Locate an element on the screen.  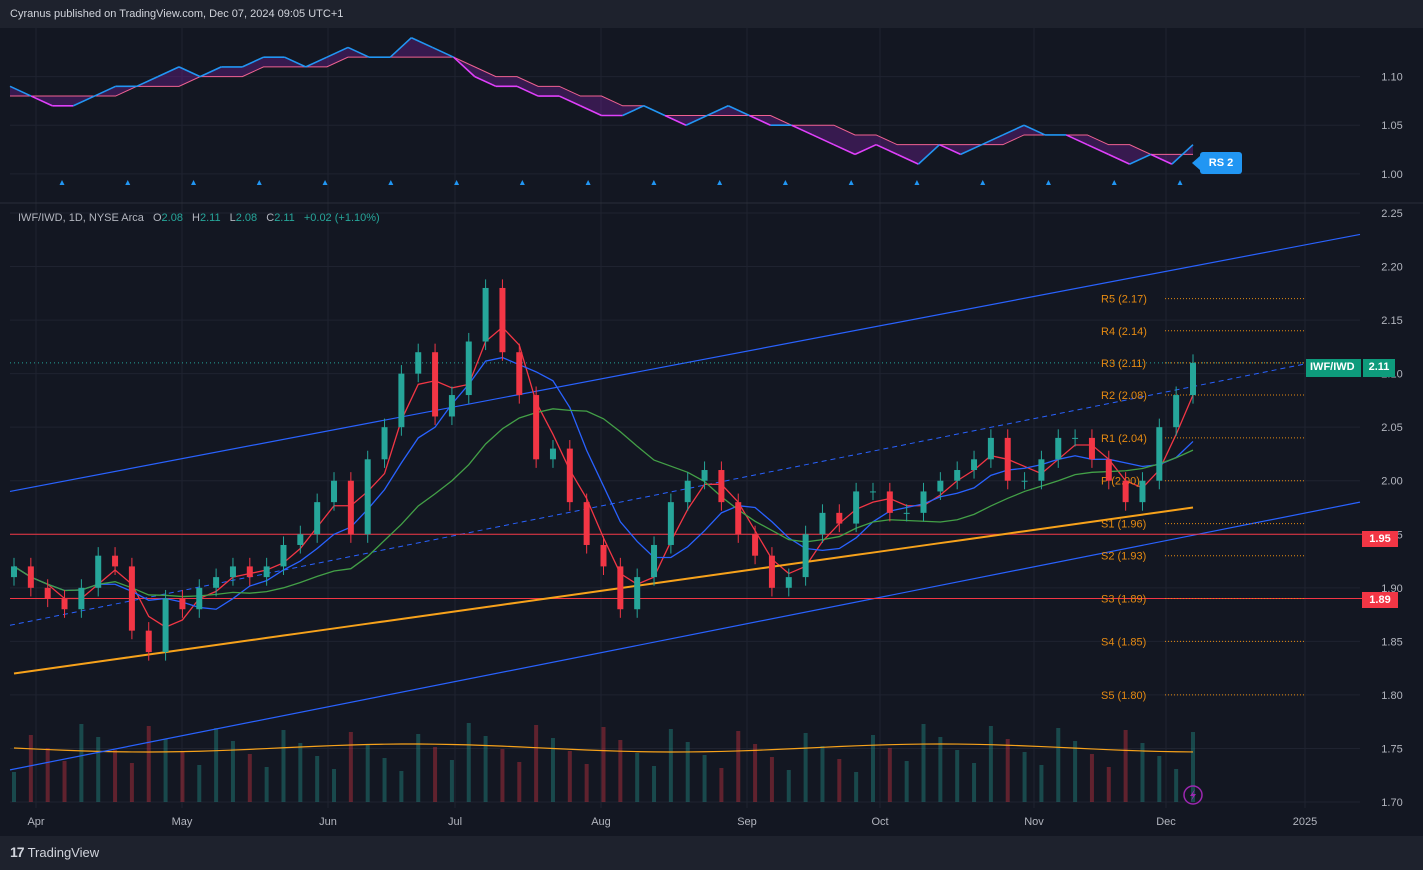
price-tick-label: 1.85 is located at coordinates (1391, 642).